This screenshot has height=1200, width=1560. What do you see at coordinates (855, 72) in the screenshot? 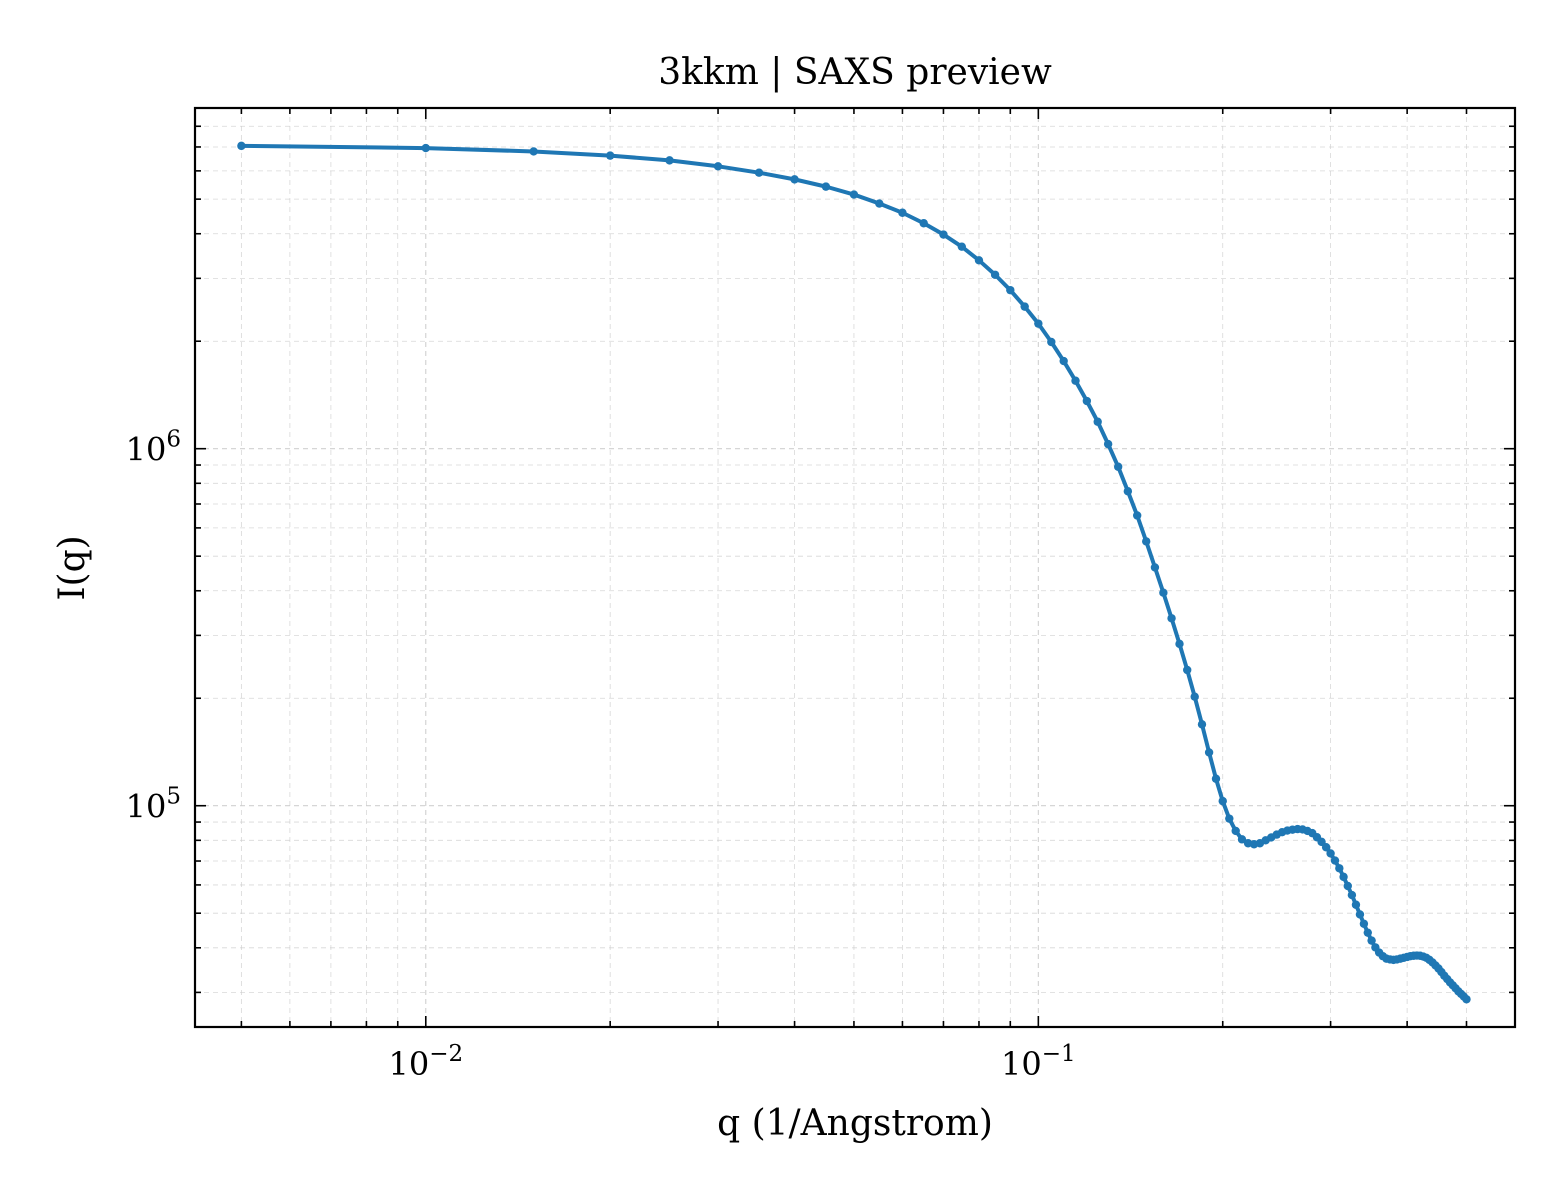
I see `chart-title: 3kkm | SAXS preview` at bounding box center [855, 72].